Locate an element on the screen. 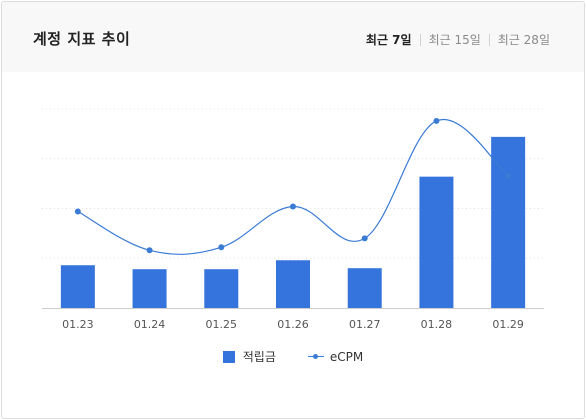 Image resolution: width=586 pixels, height=420 pixels. legend-item-line: eCPM is located at coordinates (335, 356).